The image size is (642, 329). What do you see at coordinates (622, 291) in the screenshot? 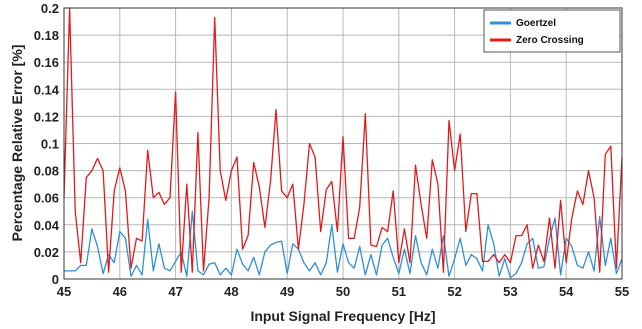
I see `x-tick-label: 55` at bounding box center [622, 291].